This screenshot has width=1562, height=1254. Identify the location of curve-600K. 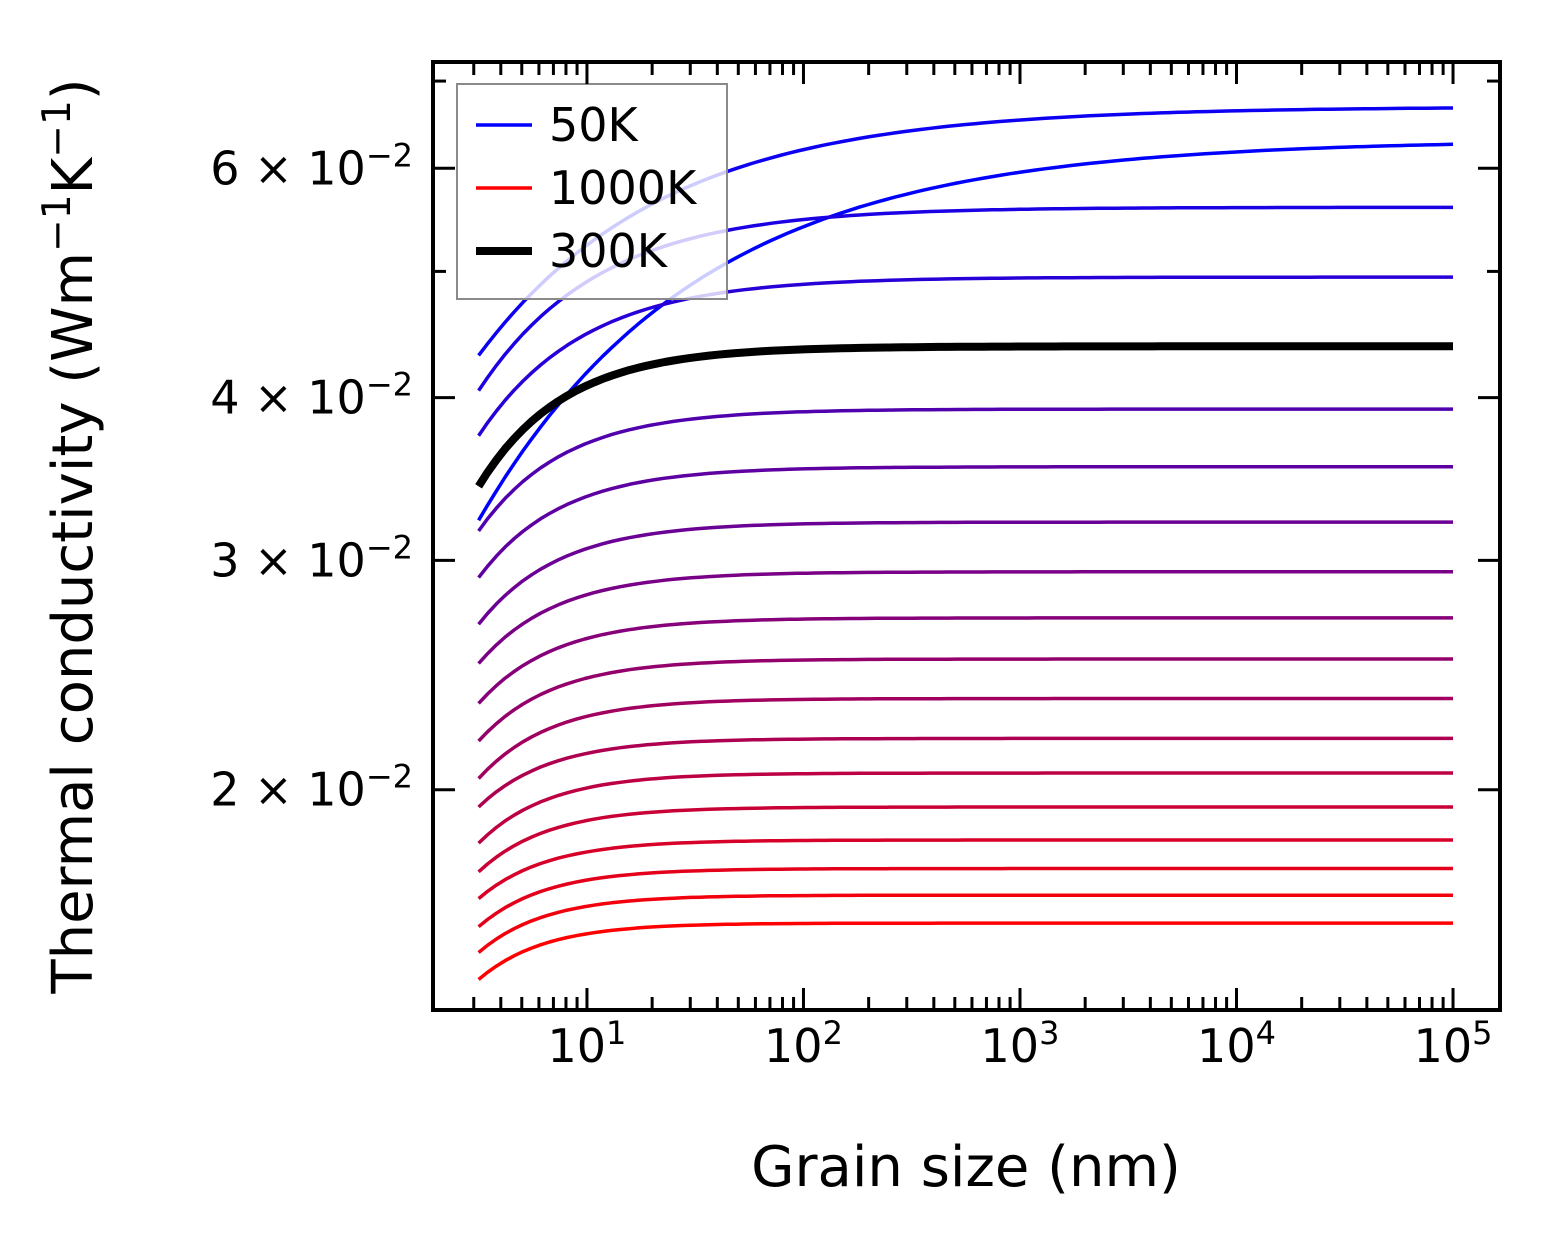
(965, 700).